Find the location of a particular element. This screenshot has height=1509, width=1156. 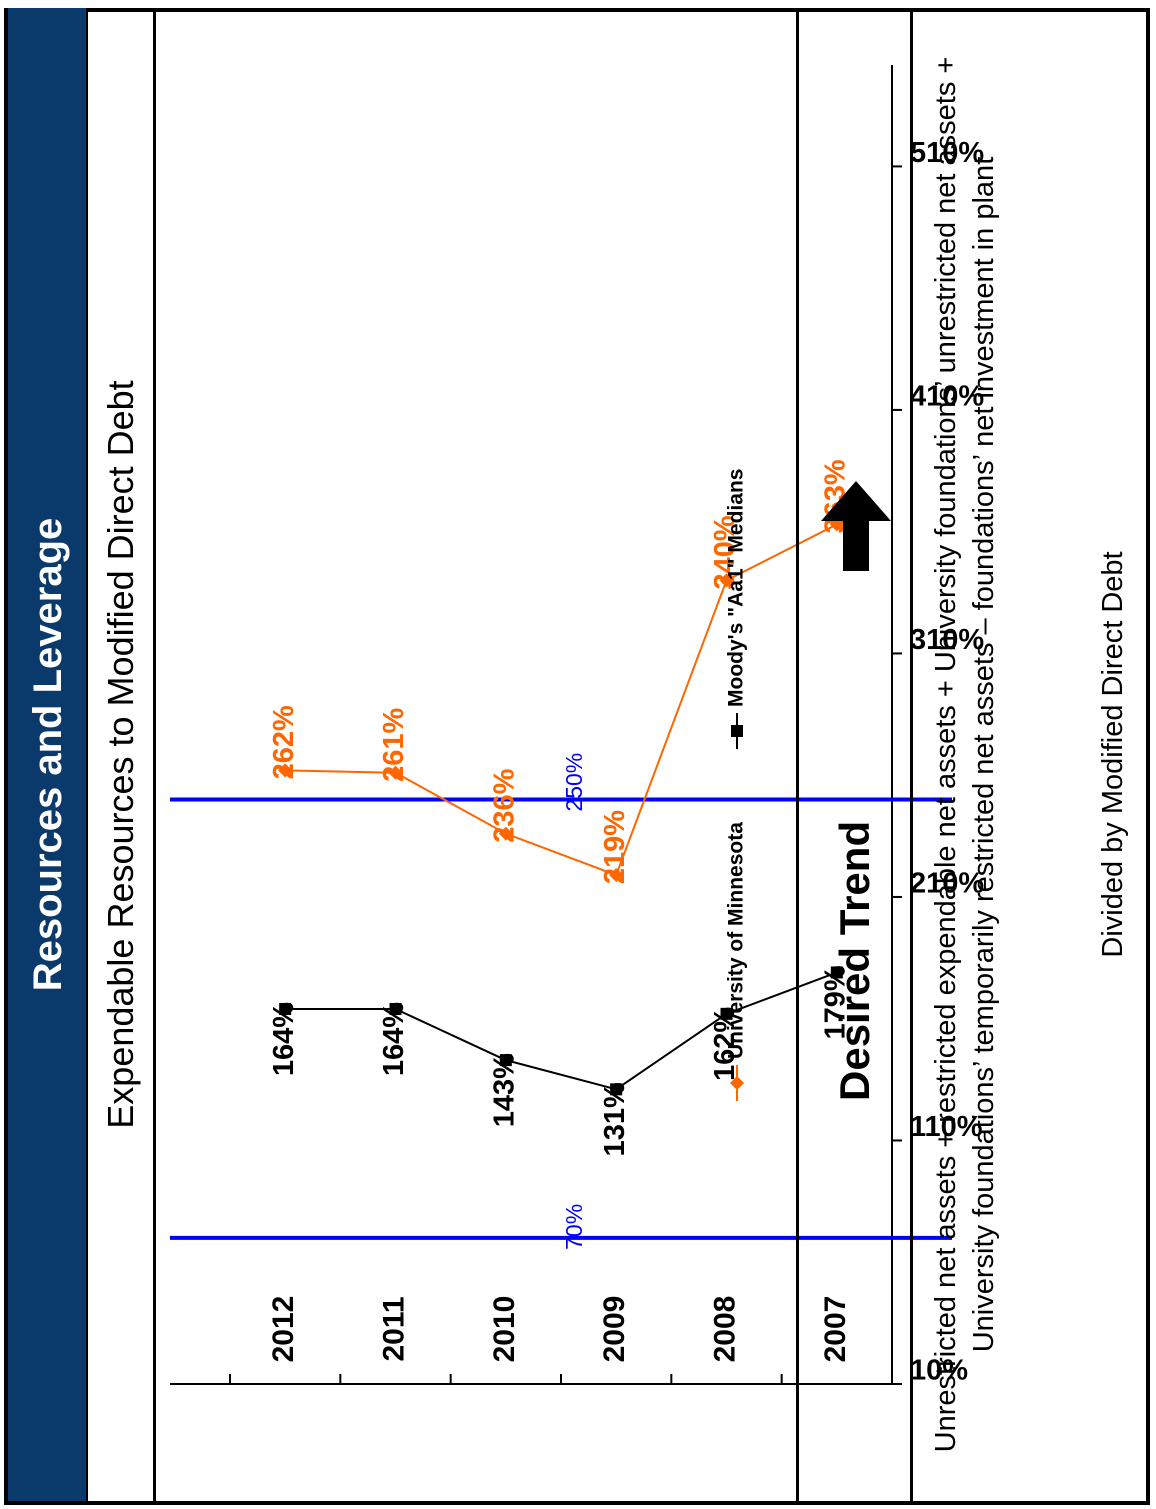

value-tick-label: 510% is located at coordinates (947, 153).